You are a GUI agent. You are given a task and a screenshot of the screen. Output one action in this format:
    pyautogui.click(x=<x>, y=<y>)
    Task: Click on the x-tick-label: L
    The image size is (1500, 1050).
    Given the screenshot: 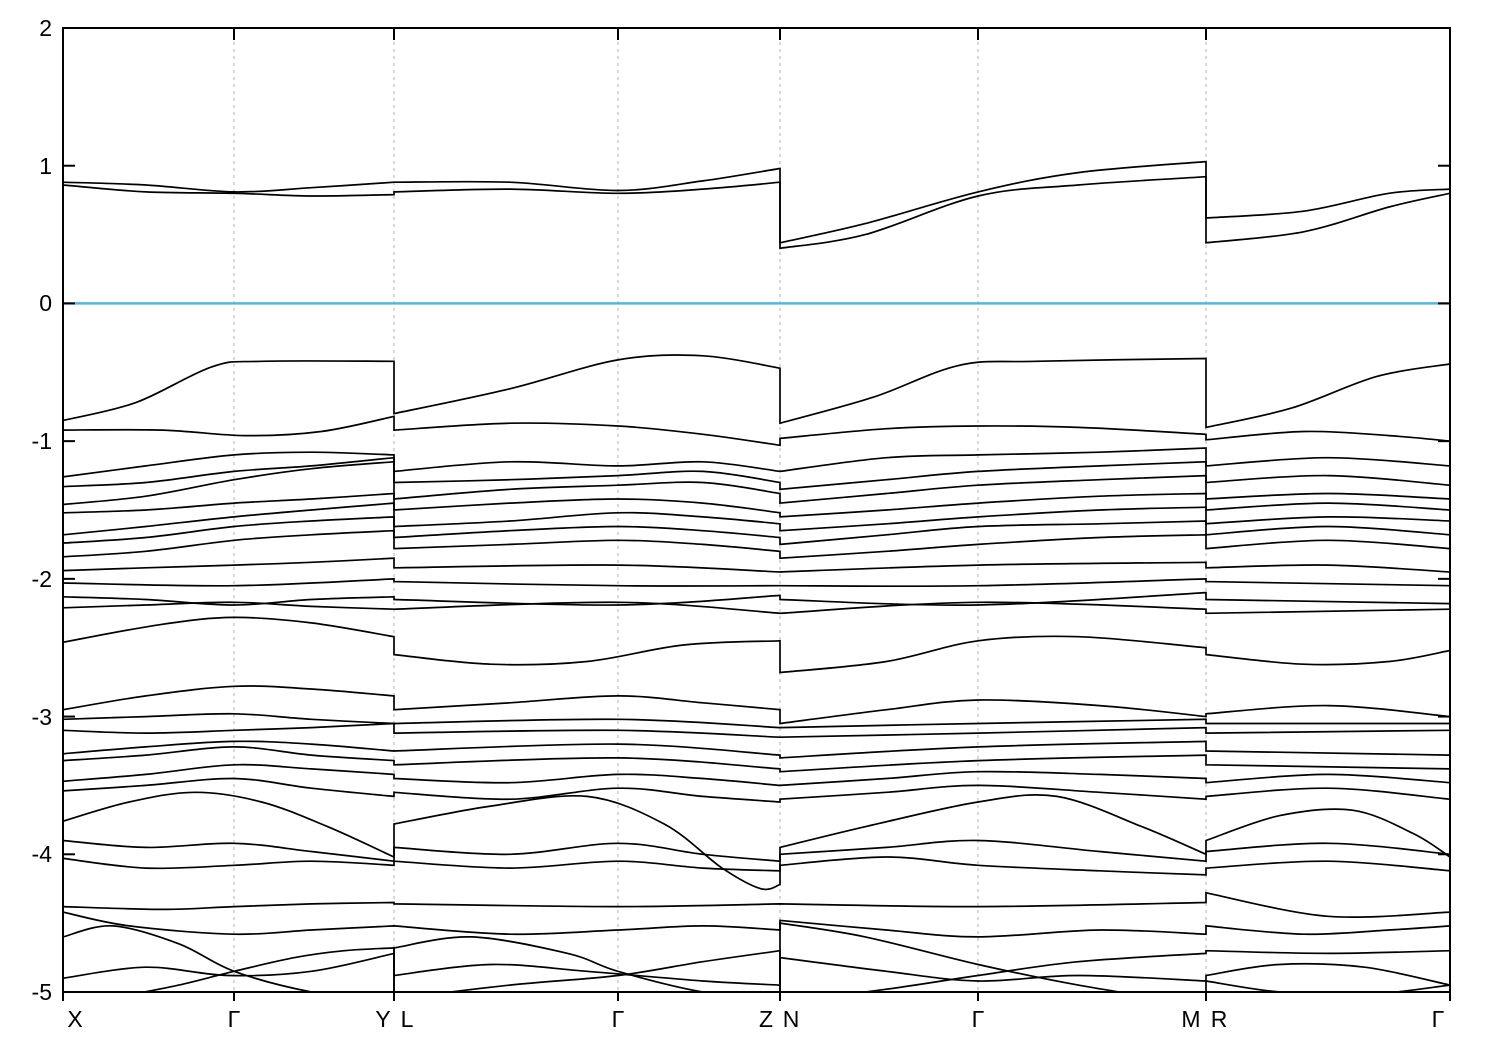 What is the action you would take?
    pyautogui.click(x=407, y=1019)
    